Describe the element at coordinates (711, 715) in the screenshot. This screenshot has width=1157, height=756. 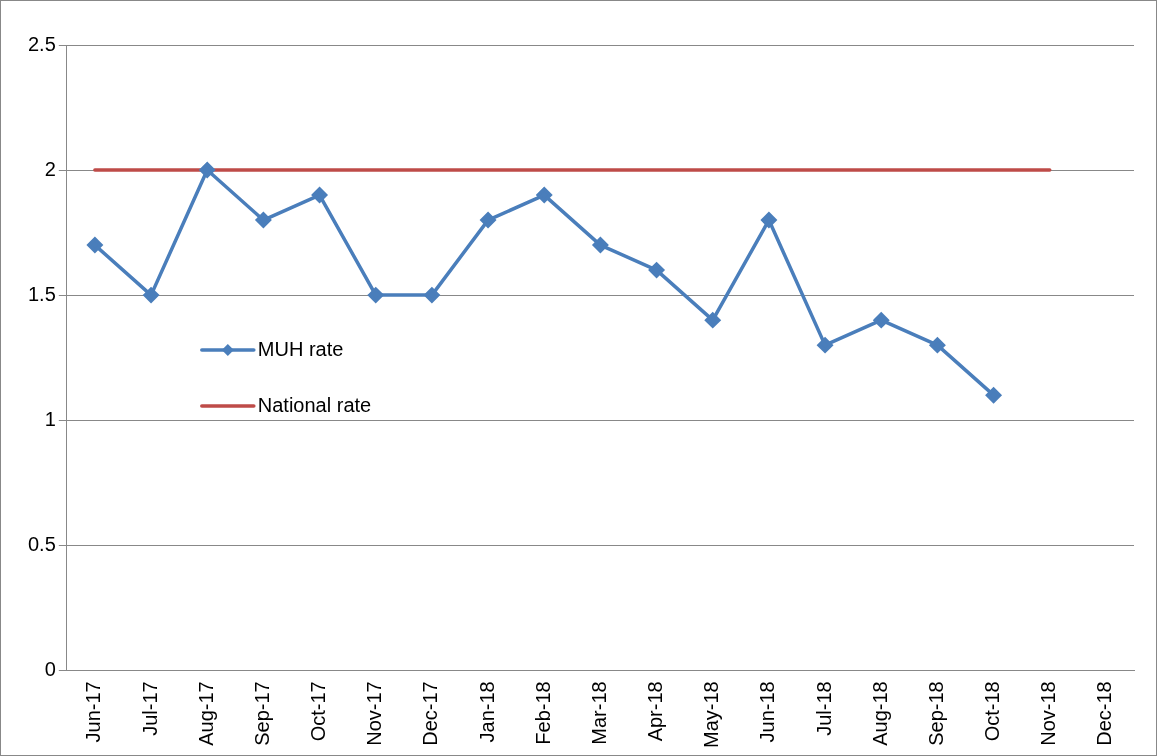
I see `x-tick-label: May-18` at that location.